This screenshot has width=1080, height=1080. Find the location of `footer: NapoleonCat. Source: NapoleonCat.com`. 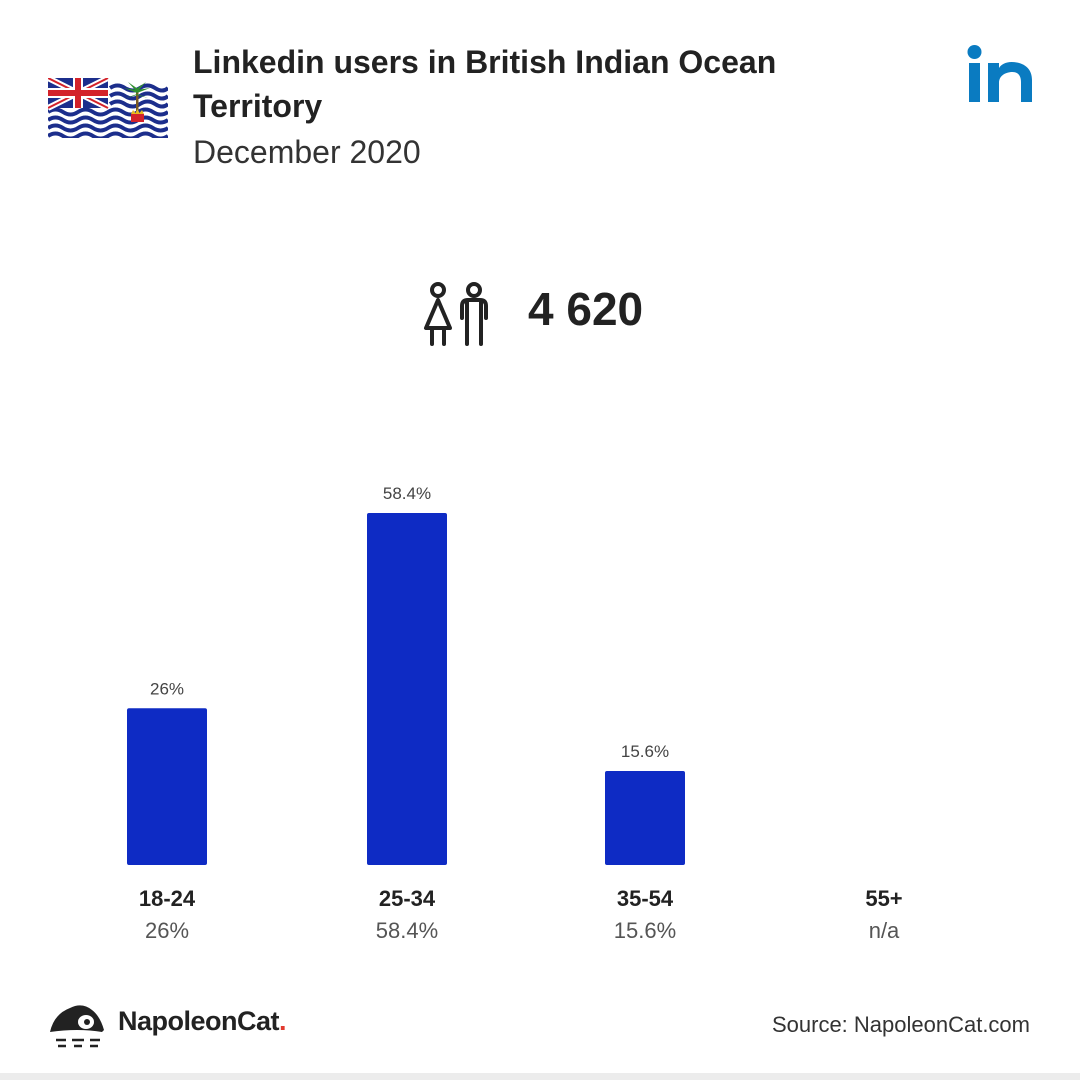

footer: NapoleonCat. Source: NapoleonCat.com is located at coordinates (540, 1035).